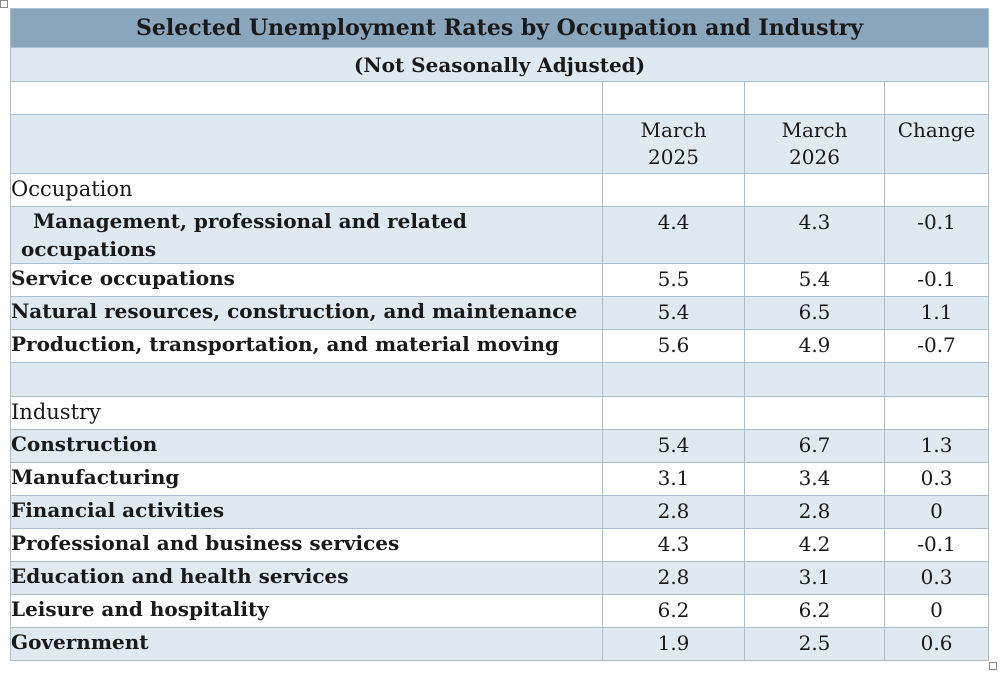 This screenshot has width=1000, height=675. I want to click on value-2025: 1.9, so click(673, 644).